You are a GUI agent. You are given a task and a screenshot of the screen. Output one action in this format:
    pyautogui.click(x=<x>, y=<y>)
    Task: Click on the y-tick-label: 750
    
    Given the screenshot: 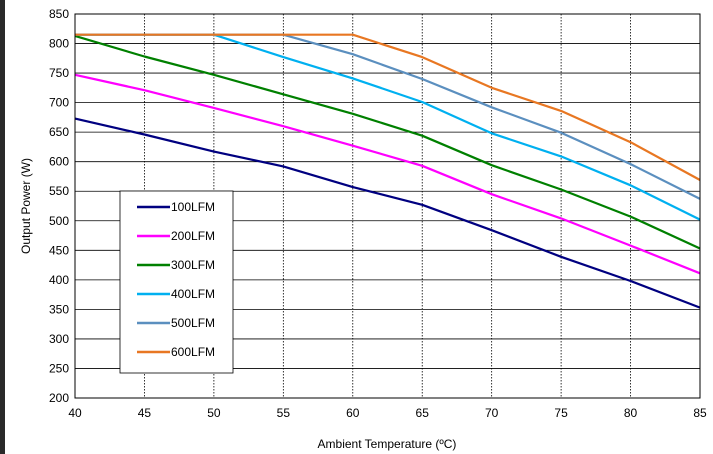 What is the action you would take?
    pyautogui.click(x=59, y=73)
    